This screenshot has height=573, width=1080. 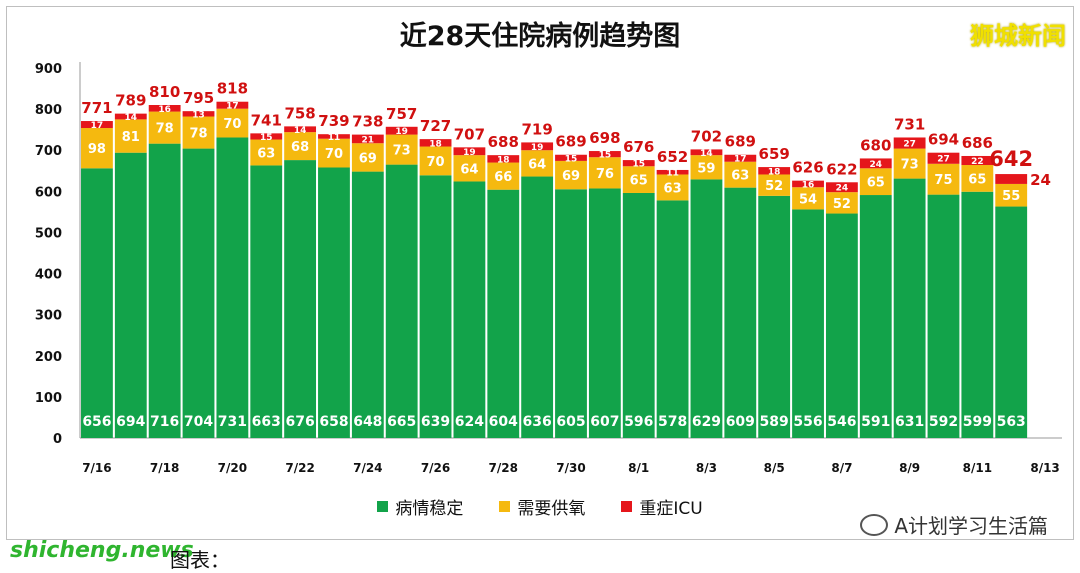 I want to click on data-label-icu-7/27: 19, so click(x=469, y=153).